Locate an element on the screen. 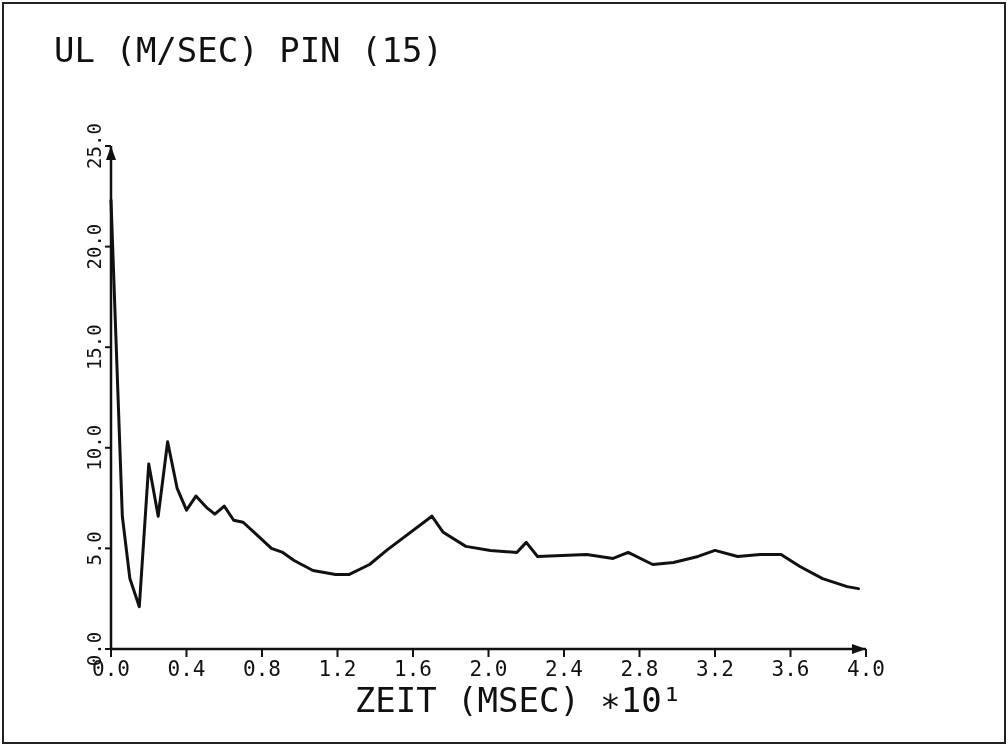  x-tick-label: 1.6 is located at coordinates (413, 669).